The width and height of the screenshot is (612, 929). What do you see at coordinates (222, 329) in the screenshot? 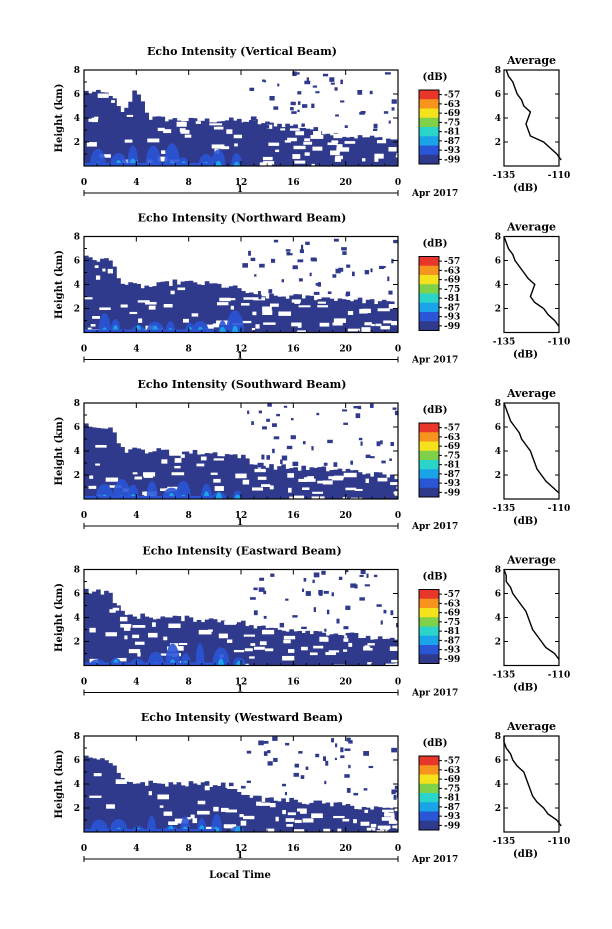
I see `echo-plume-core` at bounding box center [222, 329].